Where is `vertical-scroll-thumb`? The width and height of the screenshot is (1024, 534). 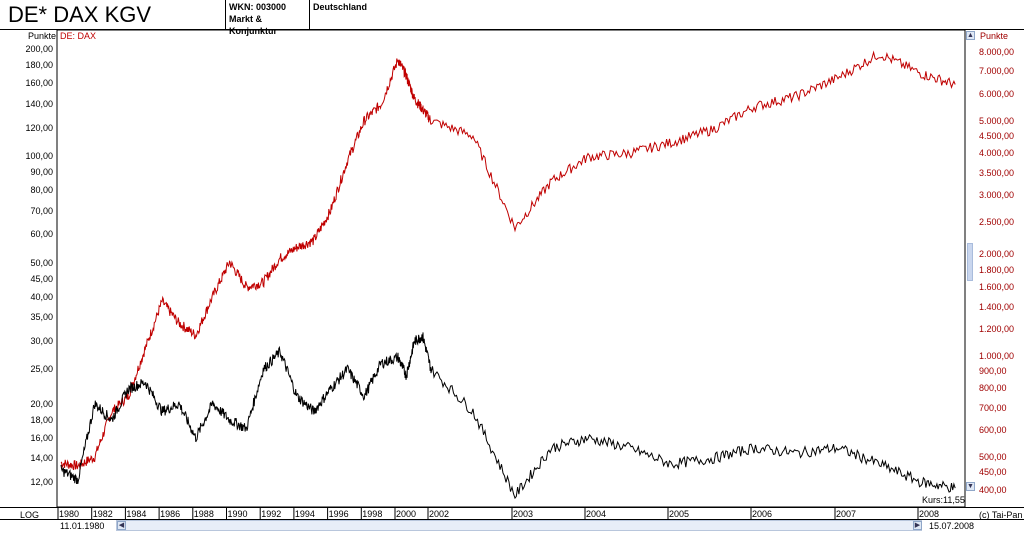
vertical-scroll-thumb is located at coordinates (970, 262).